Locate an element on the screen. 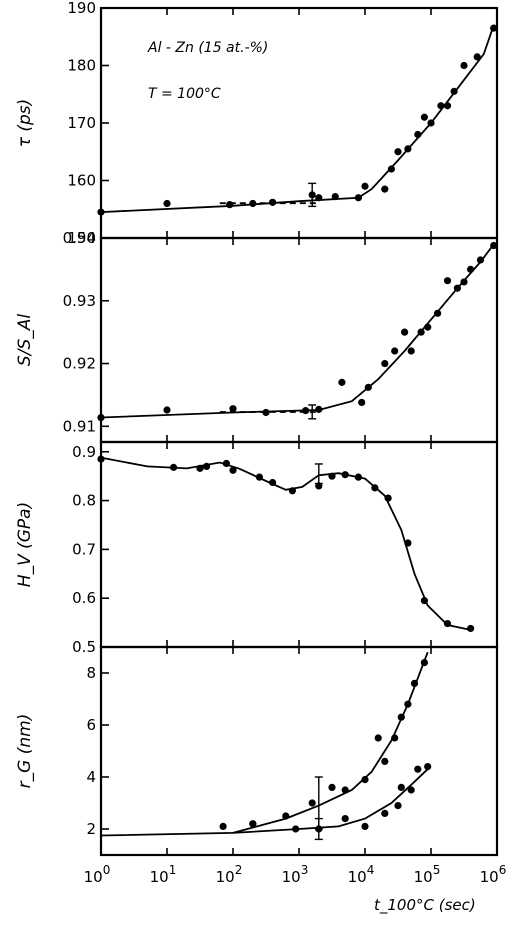  y-tick-label: 2 is located at coordinates (91, 829).